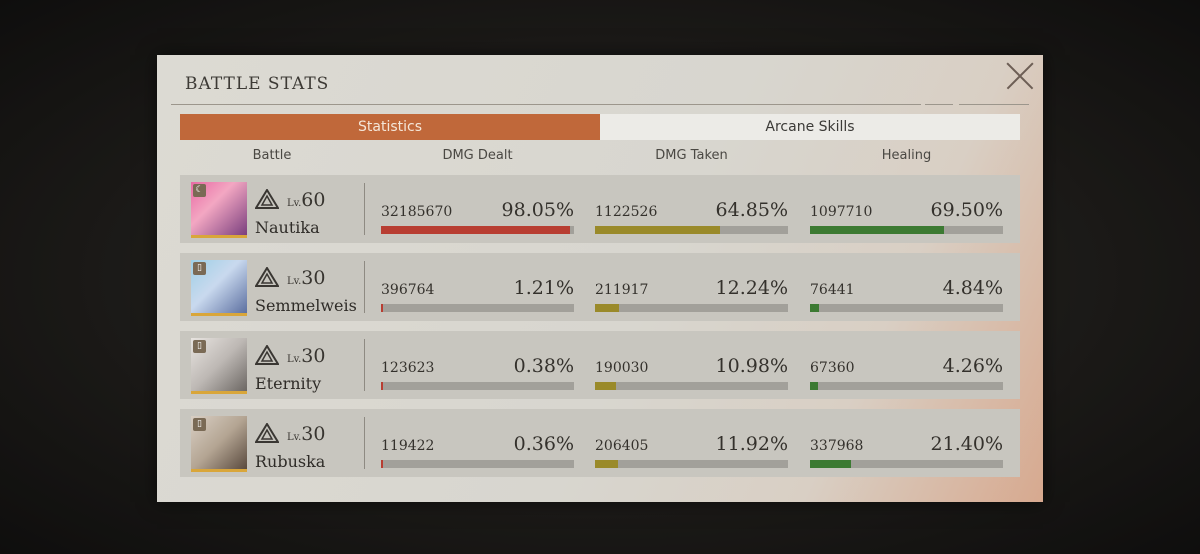 The image size is (1200, 554). I want to click on taken-percent: 11.92%, so click(751, 444).